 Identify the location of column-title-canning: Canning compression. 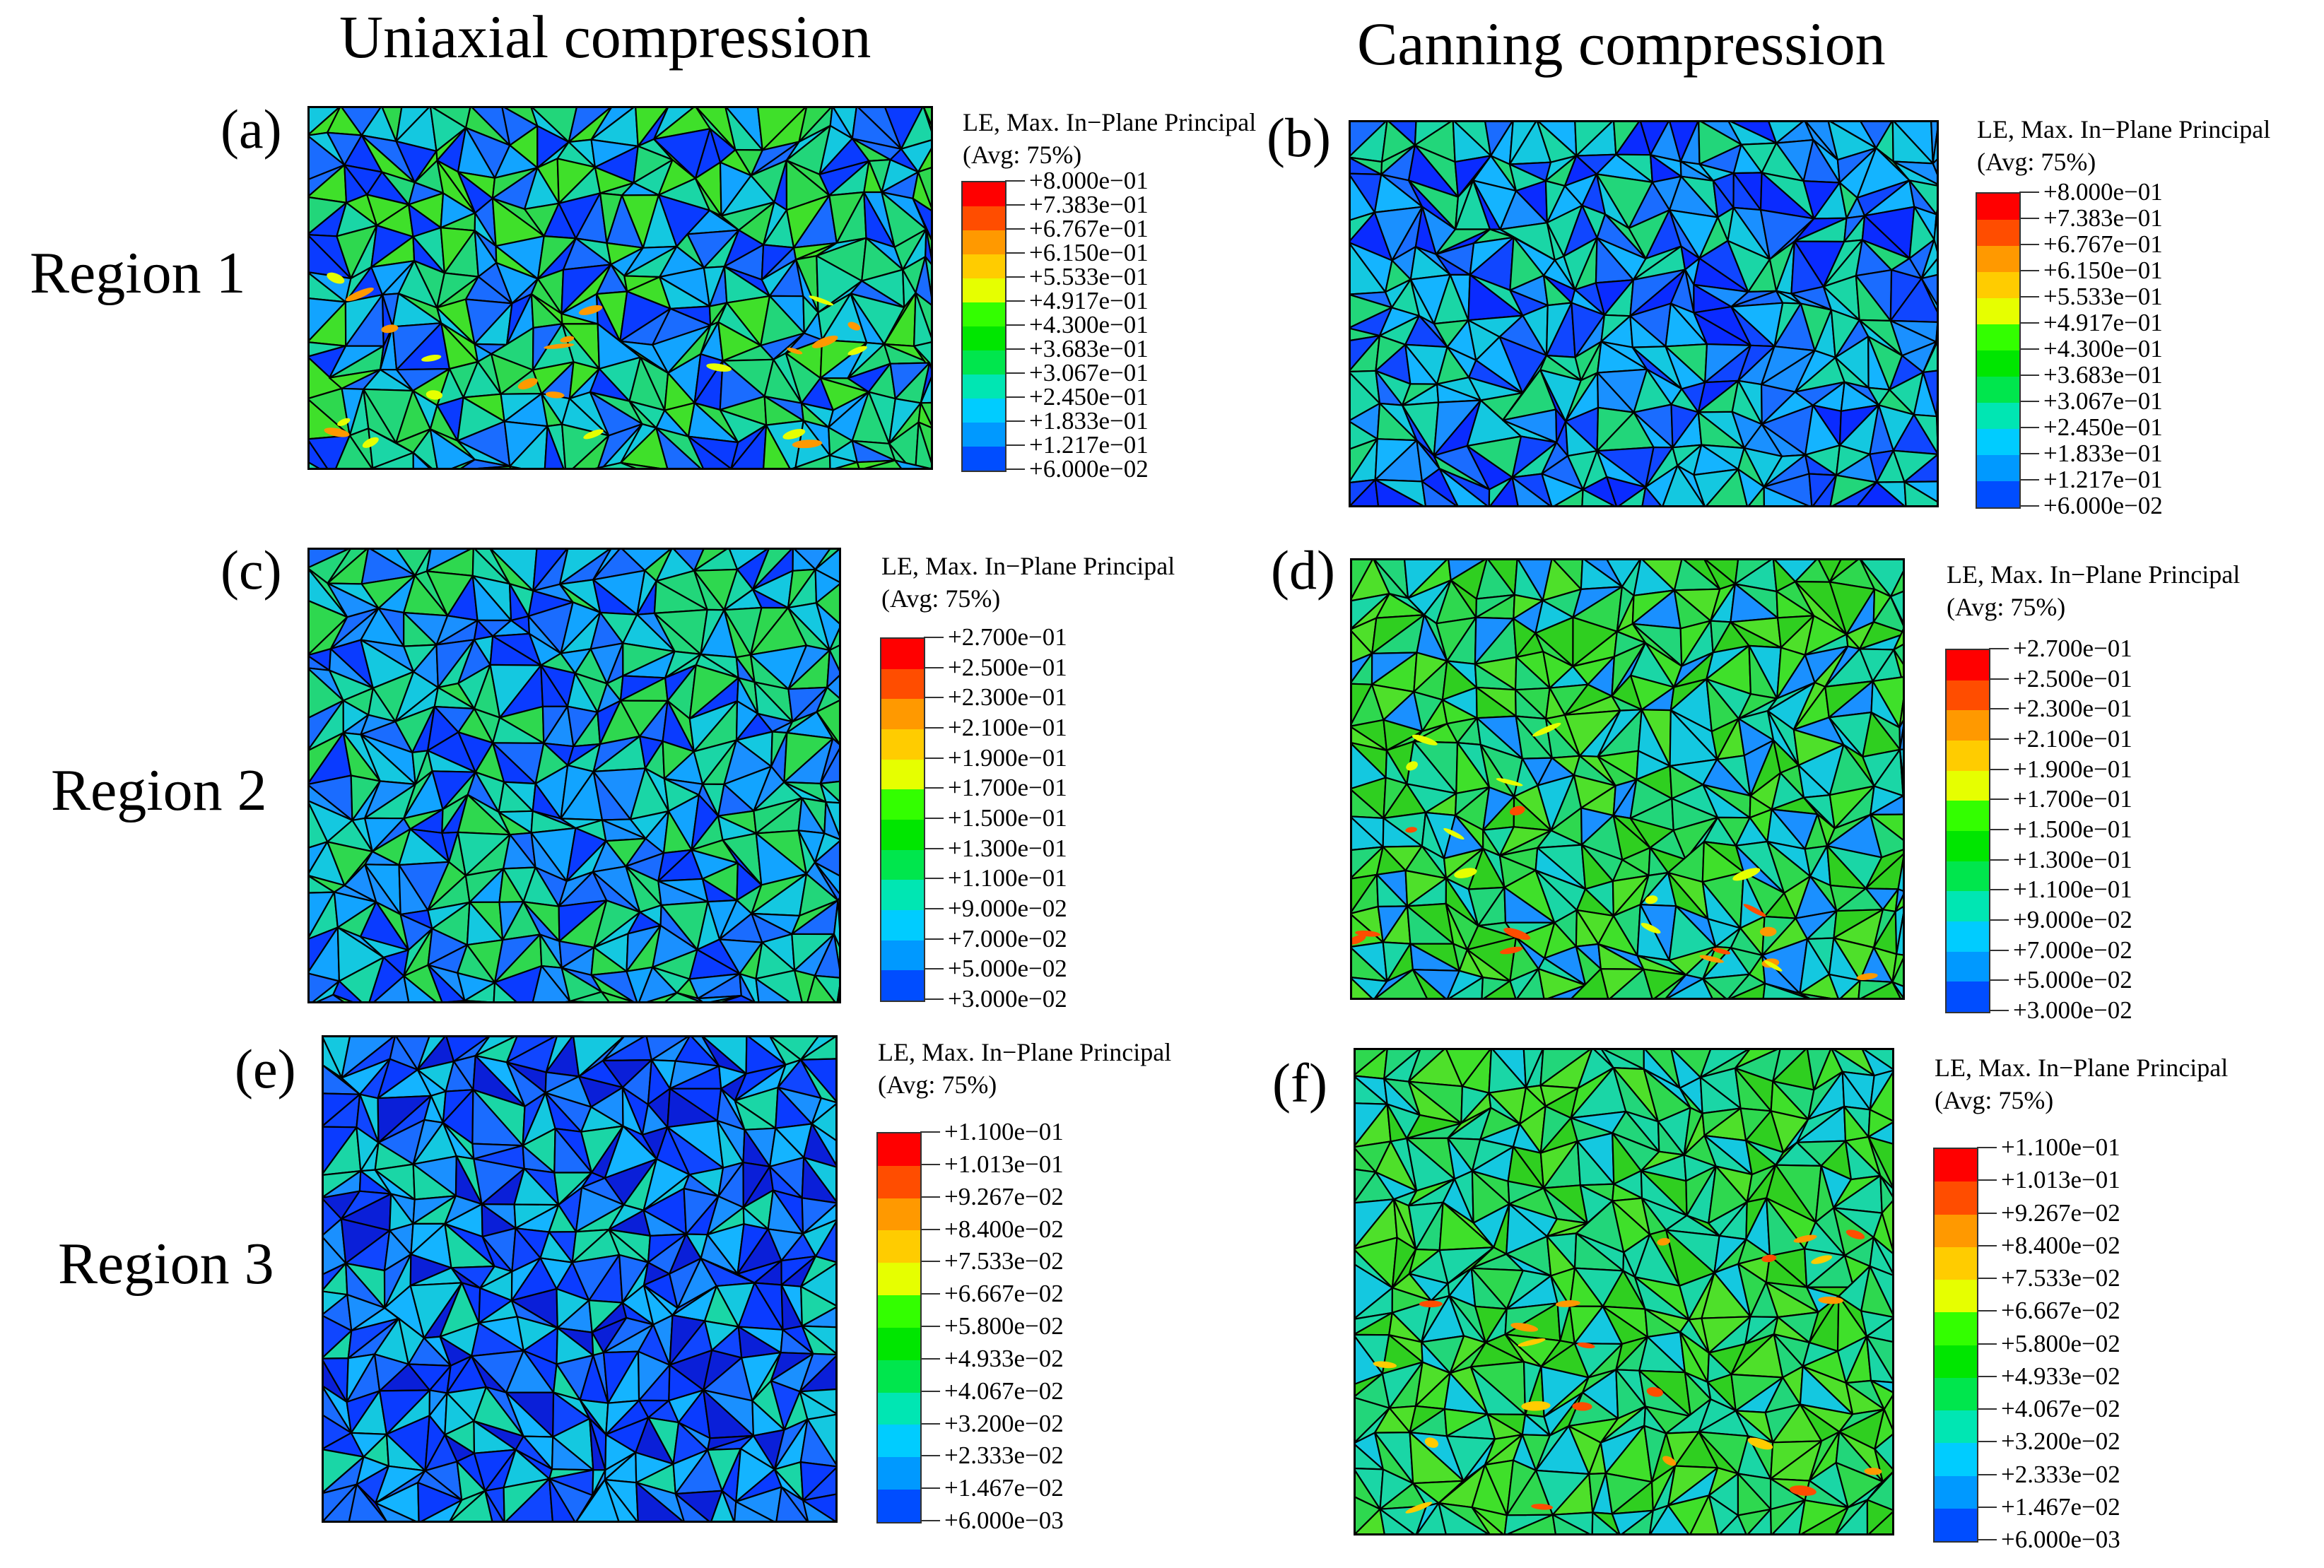
(1621, 44).